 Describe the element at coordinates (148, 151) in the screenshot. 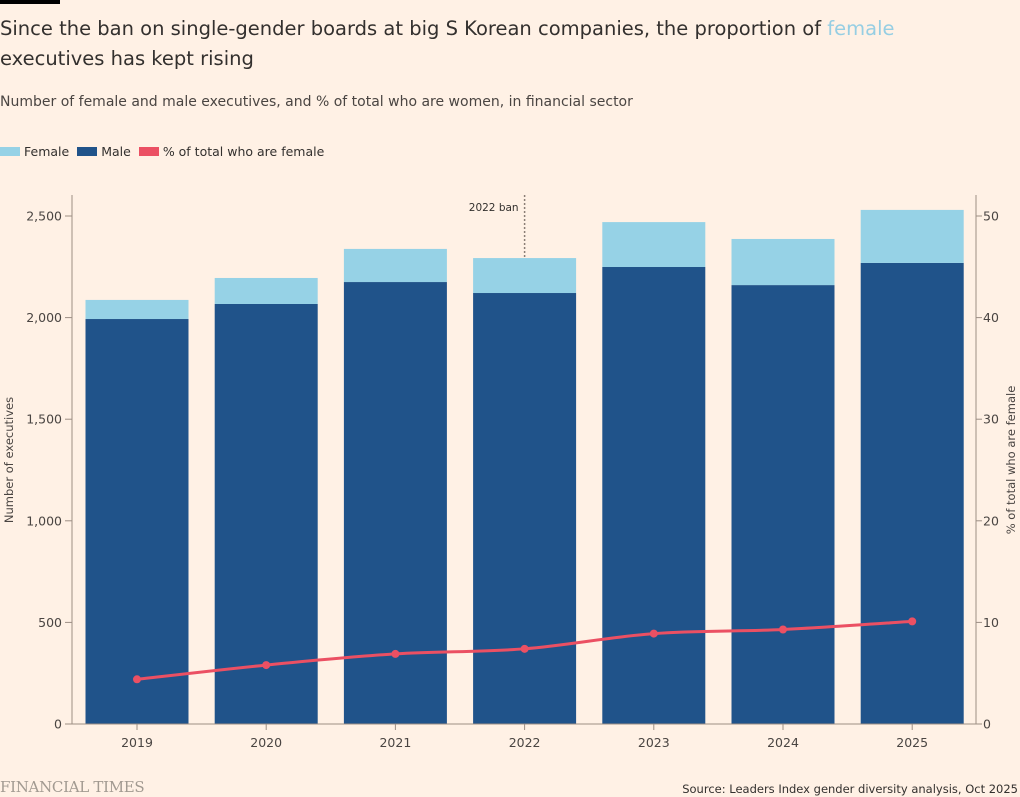

I see `legend-swatch-pct-female` at that location.